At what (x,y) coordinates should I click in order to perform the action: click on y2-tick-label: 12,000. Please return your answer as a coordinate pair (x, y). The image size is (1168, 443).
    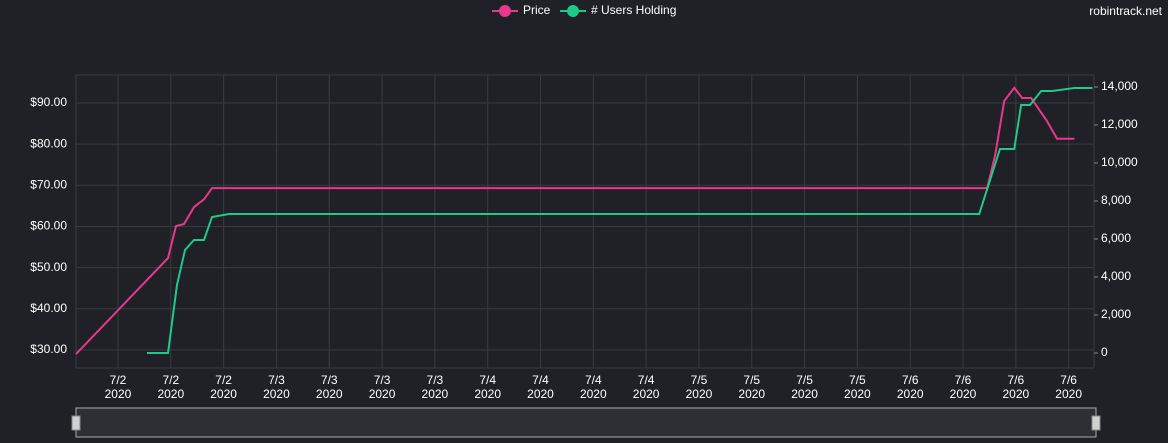
    Looking at the image, I should click on (1119, 124).